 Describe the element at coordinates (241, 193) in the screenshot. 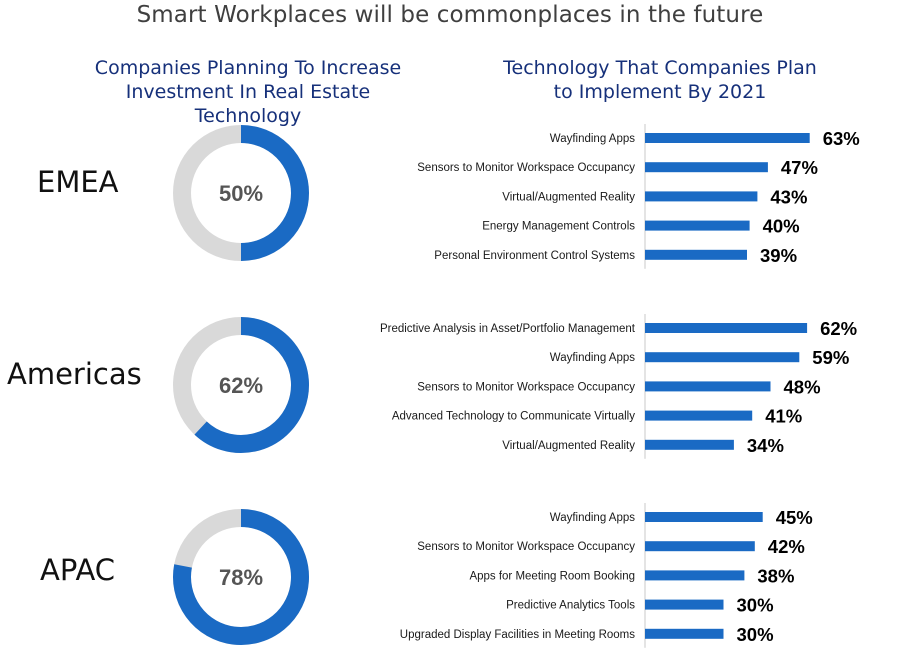

I see `donut-percent-label: 50%` at that location.